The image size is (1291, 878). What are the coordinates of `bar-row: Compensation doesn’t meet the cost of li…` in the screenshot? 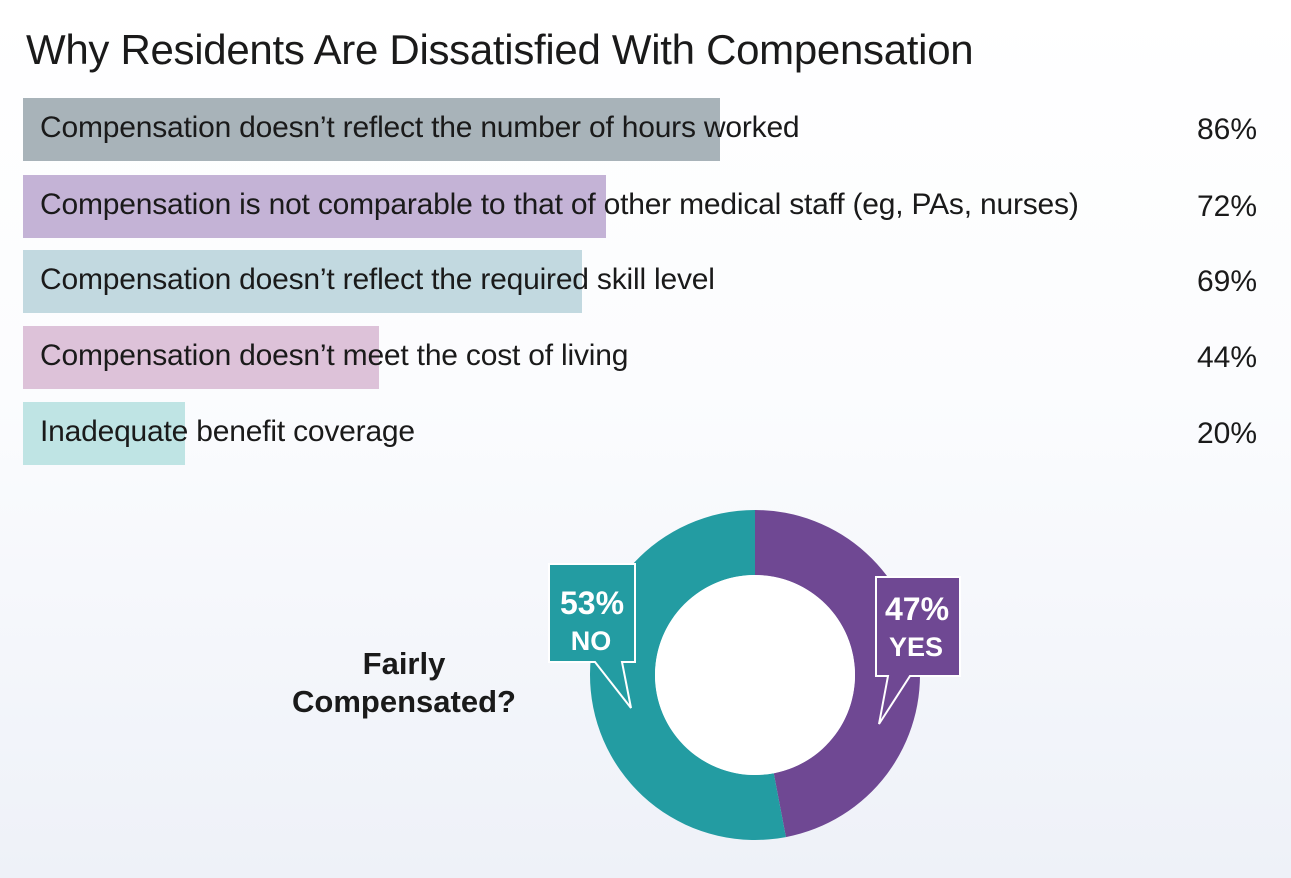 It's located at (643, 357).